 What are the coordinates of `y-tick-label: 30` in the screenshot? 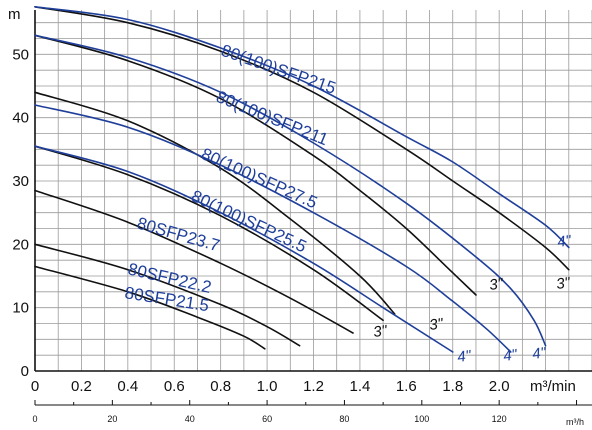 It's located at (20, 181).